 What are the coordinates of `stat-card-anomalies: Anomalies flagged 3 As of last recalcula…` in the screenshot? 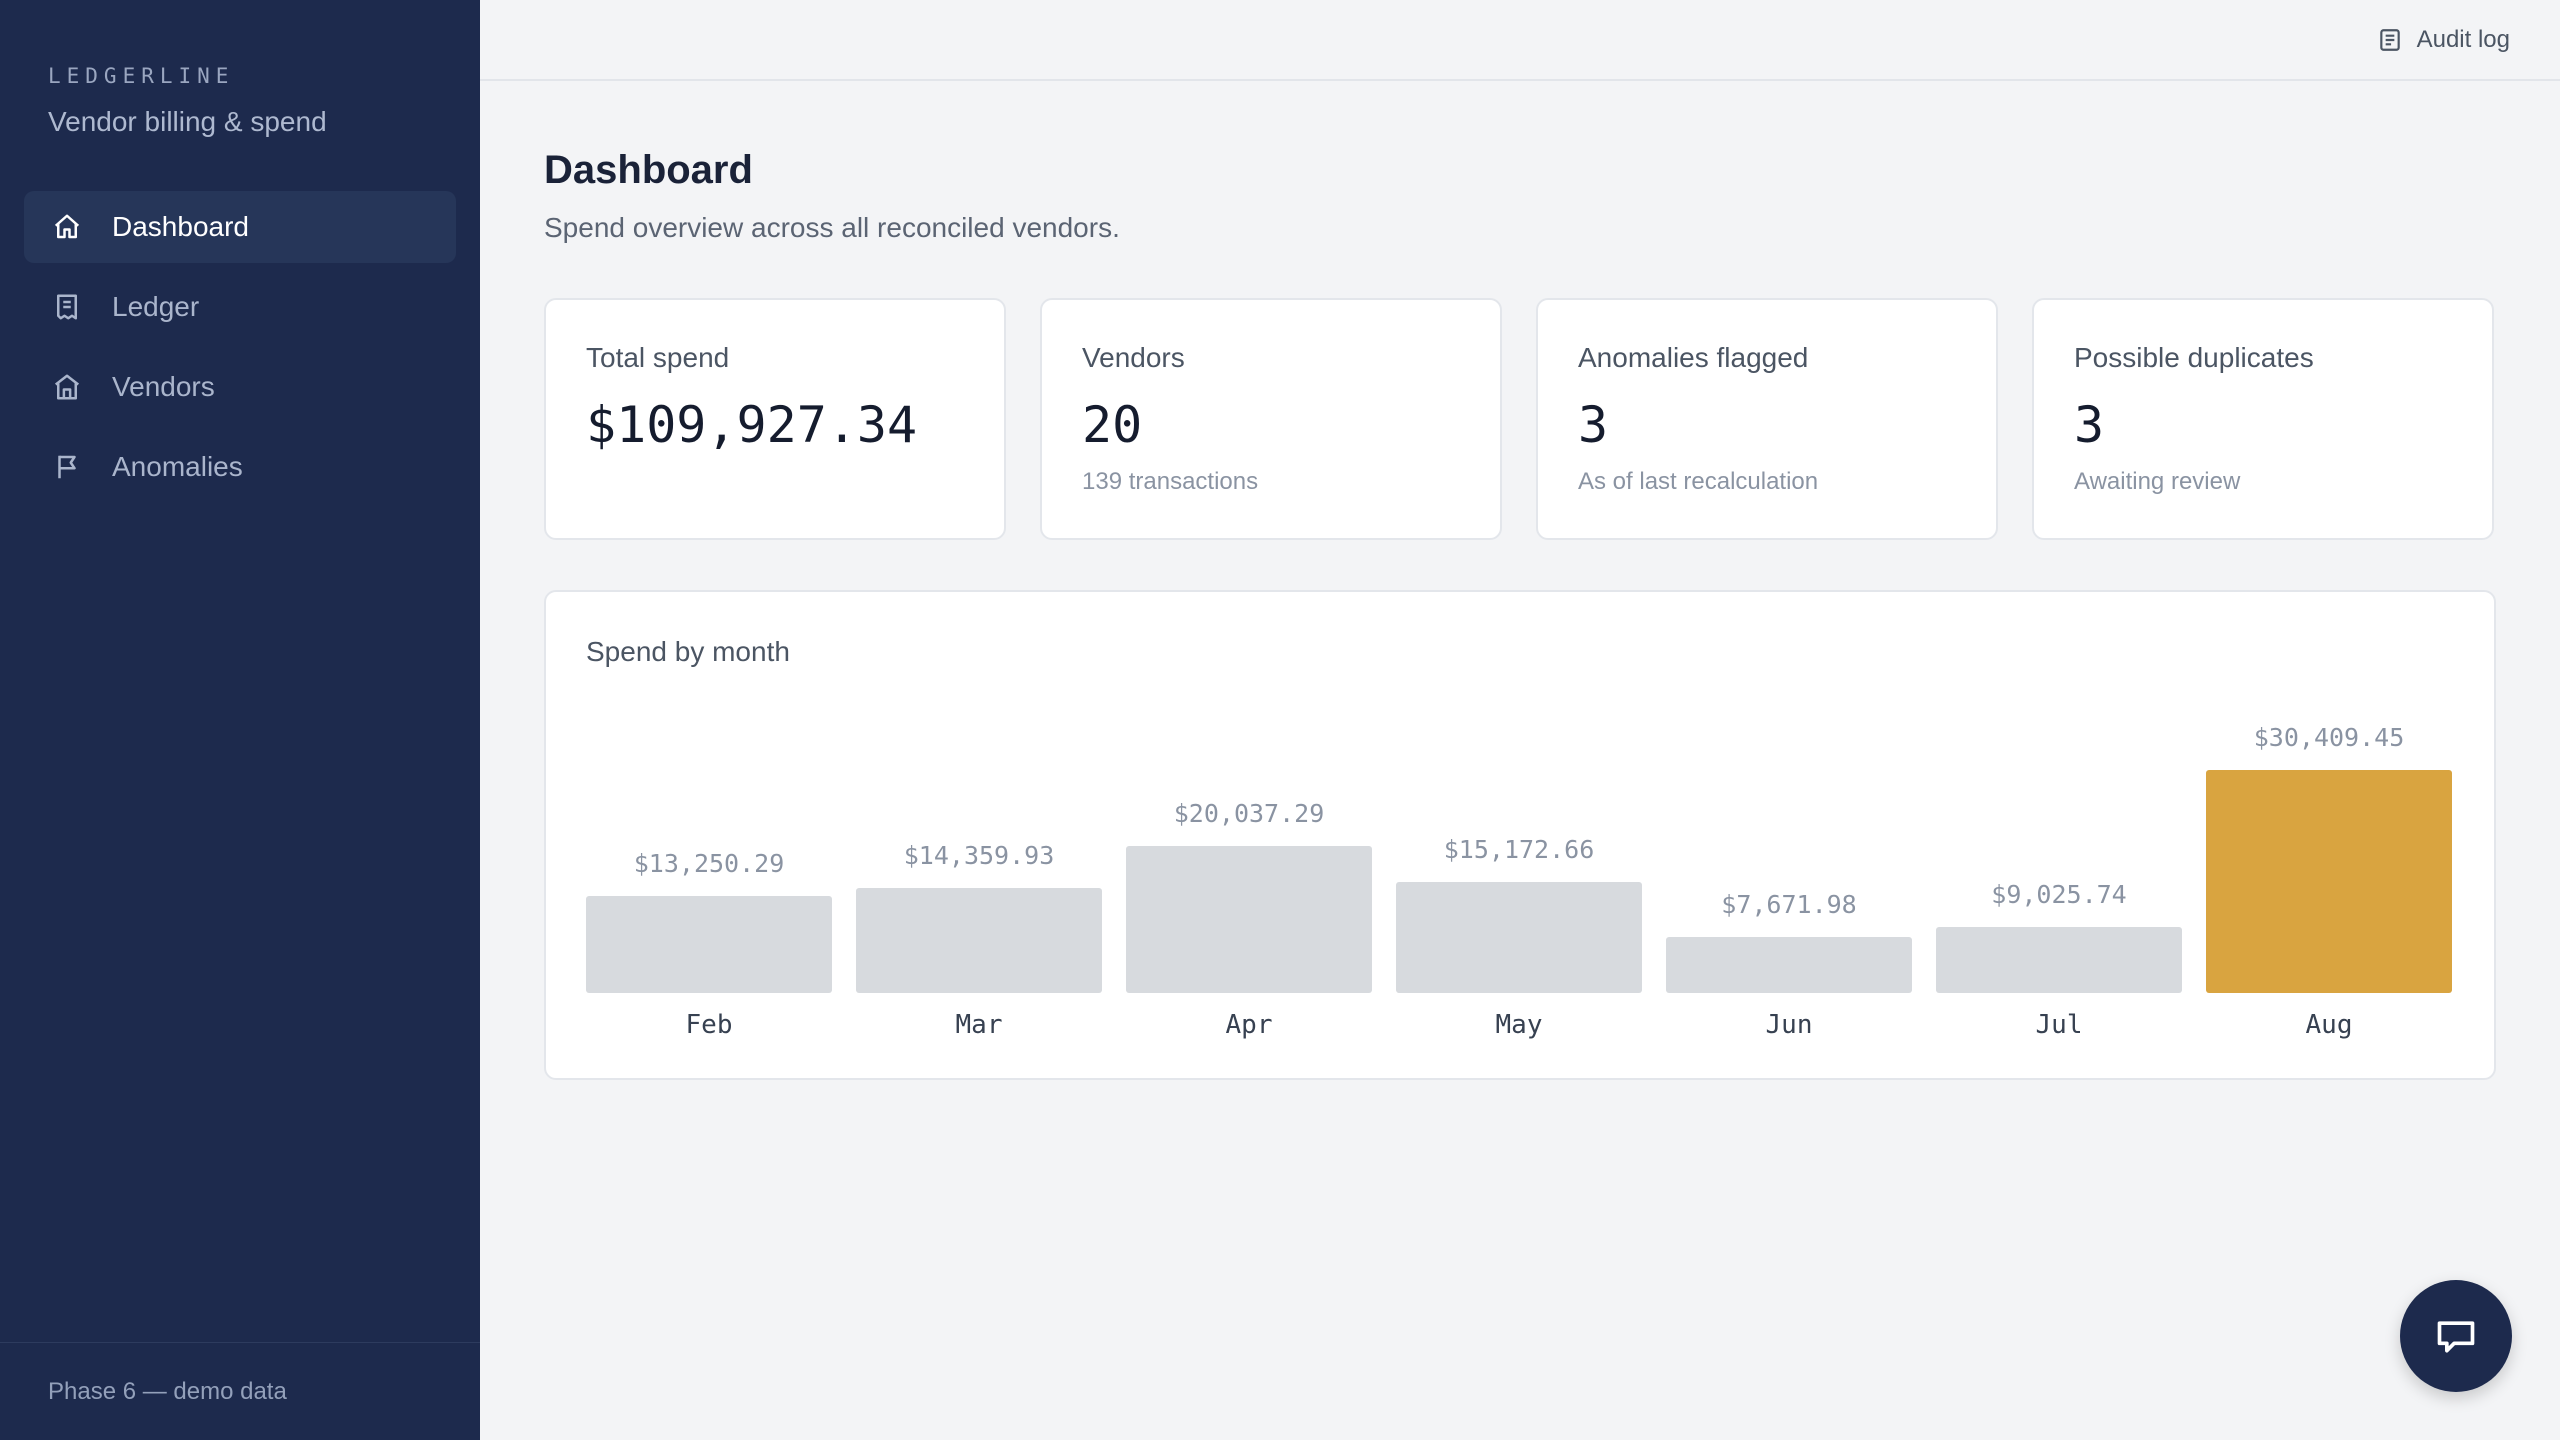 It's located at (1767, 419).